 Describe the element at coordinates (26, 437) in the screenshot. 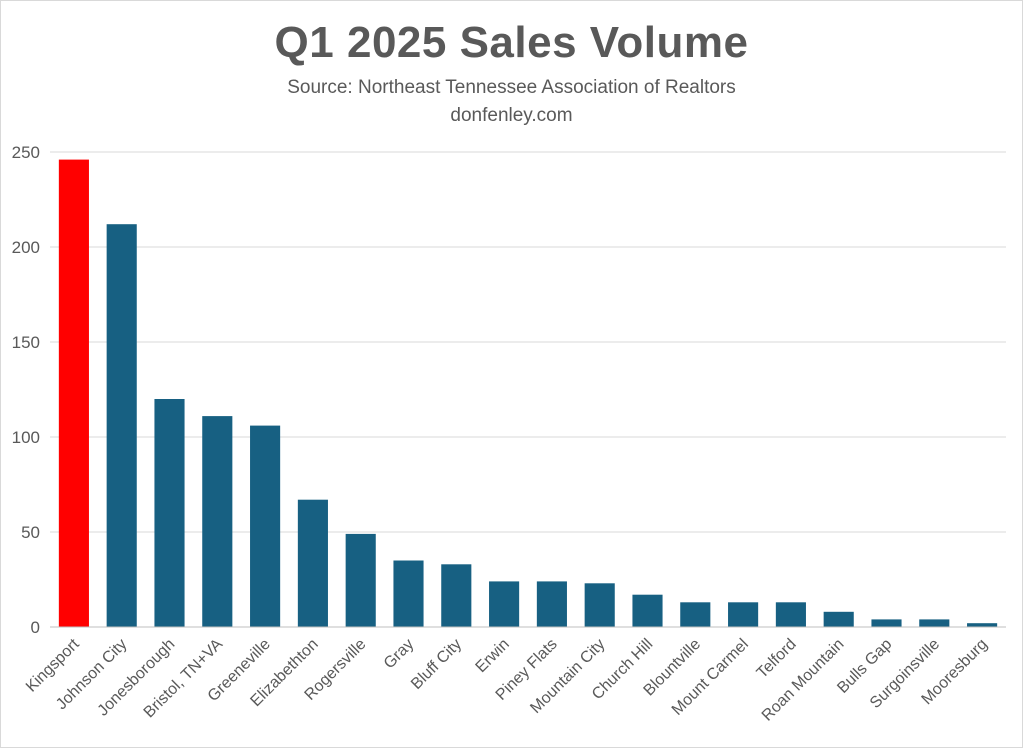

I see `y-tick-label: 100` at that location.